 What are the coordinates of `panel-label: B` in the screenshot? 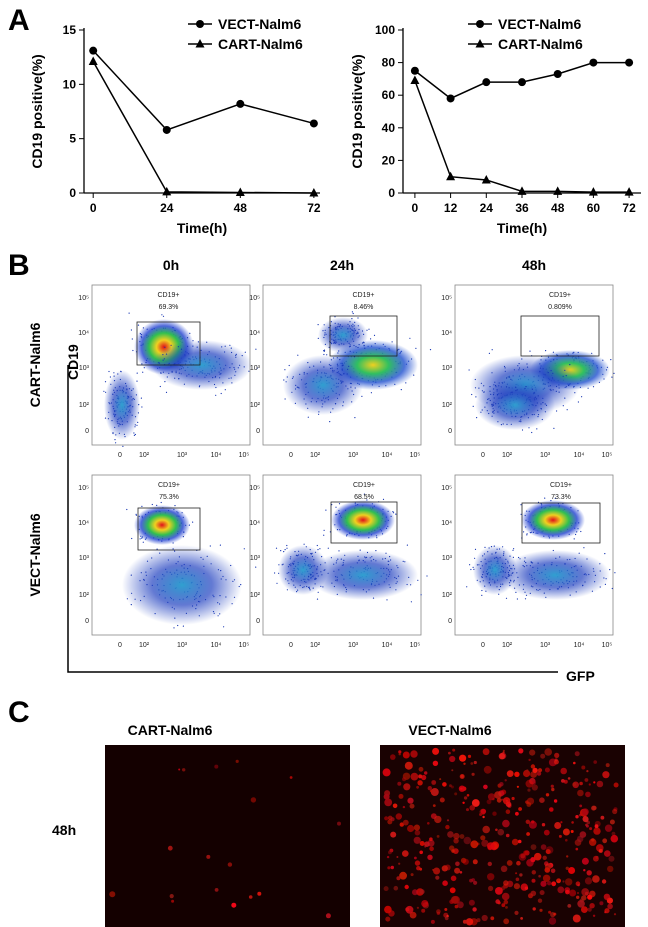 It's located at (19, 265).